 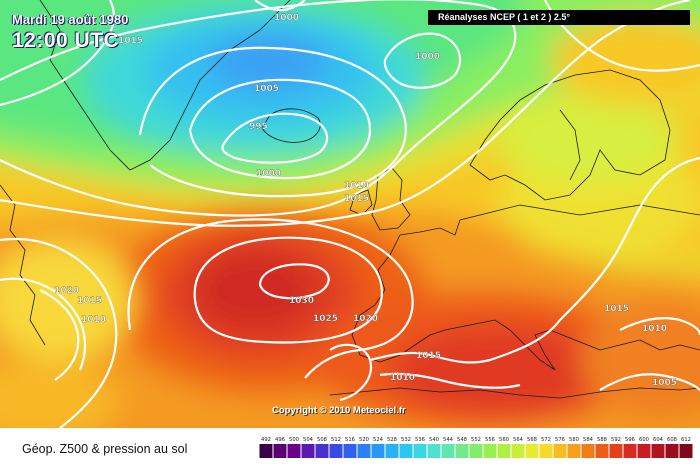 I want to click on map-time: 12:00 UTC, so click(x=66, y=40).